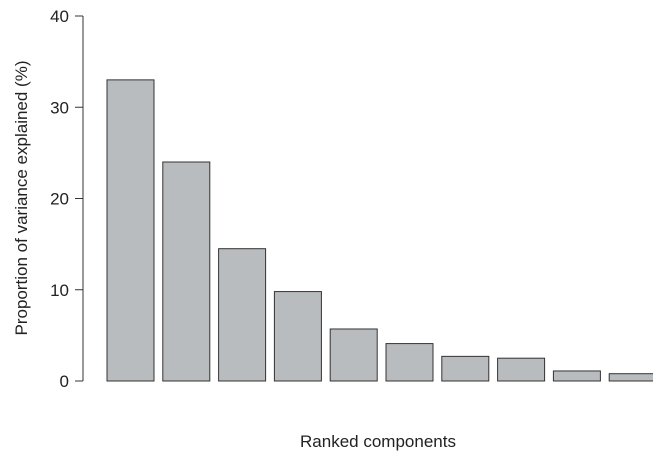 The image size is (653, 457). I want to click on y-axis-title: Proportion of variance explained (%), so click(21, 198).